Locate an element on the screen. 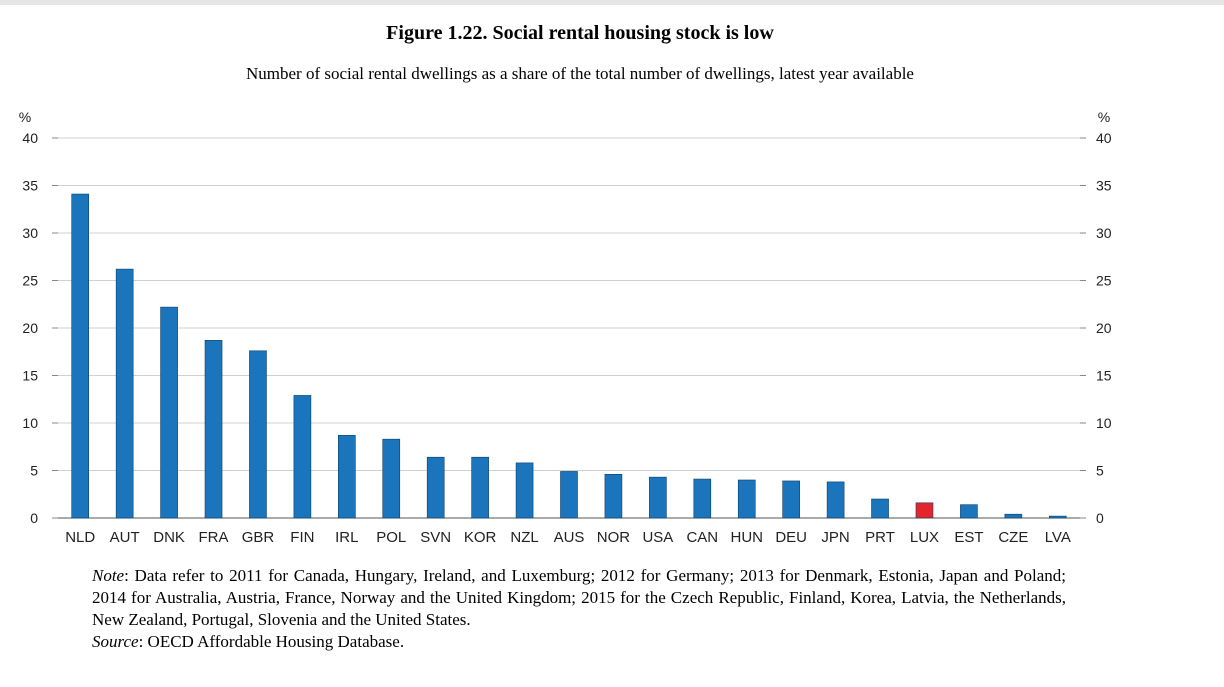 The width and height of the screenshot is (1224, 687). x-tick-label: NLD is located at coordinates (80, 537).